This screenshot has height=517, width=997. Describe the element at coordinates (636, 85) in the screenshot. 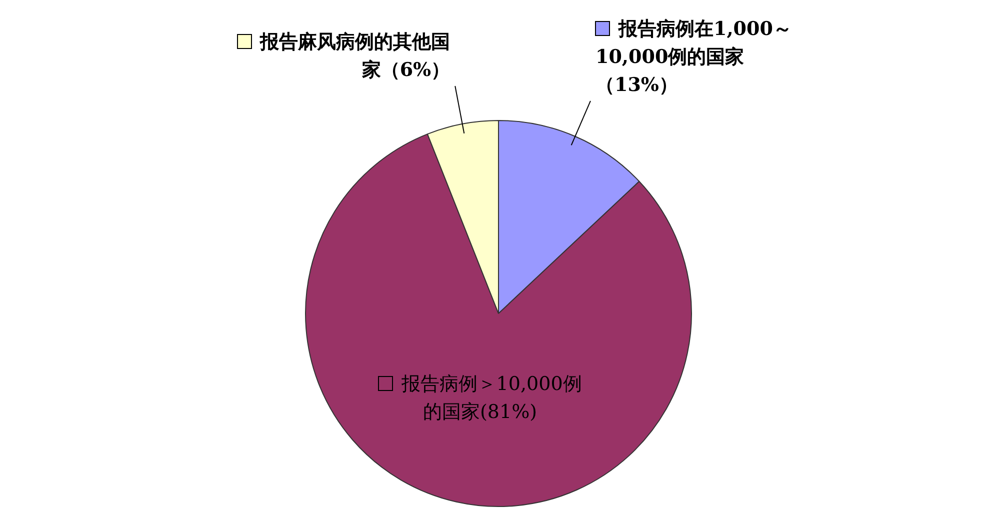

I see `data-label: （13%）` at that location.